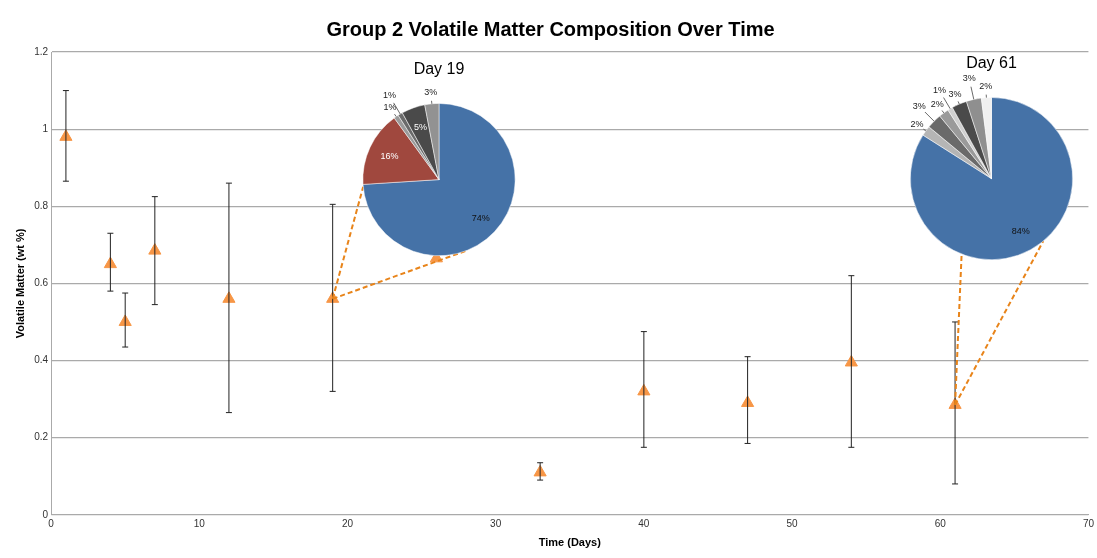  I want to click on y-axis-title: Volatile Matter (wt %), so click(19, 283).